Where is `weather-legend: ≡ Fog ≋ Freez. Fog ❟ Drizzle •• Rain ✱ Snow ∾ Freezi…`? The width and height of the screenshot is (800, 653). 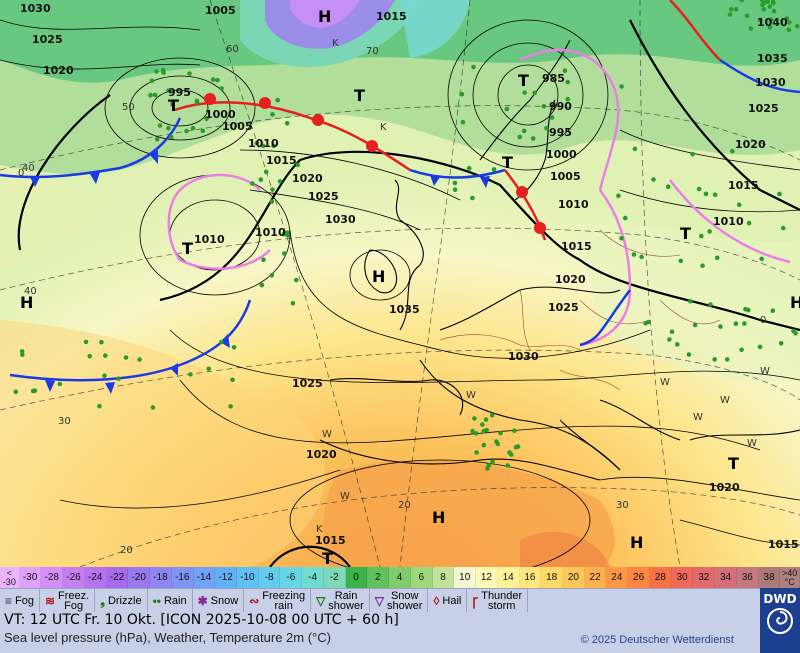 weather-legend: ≡ Fog ≋ Freez. Fog ❟ Drizzle •• Rain ✱ Snow ∾ Freezi… is located at coordinates (380, 601).